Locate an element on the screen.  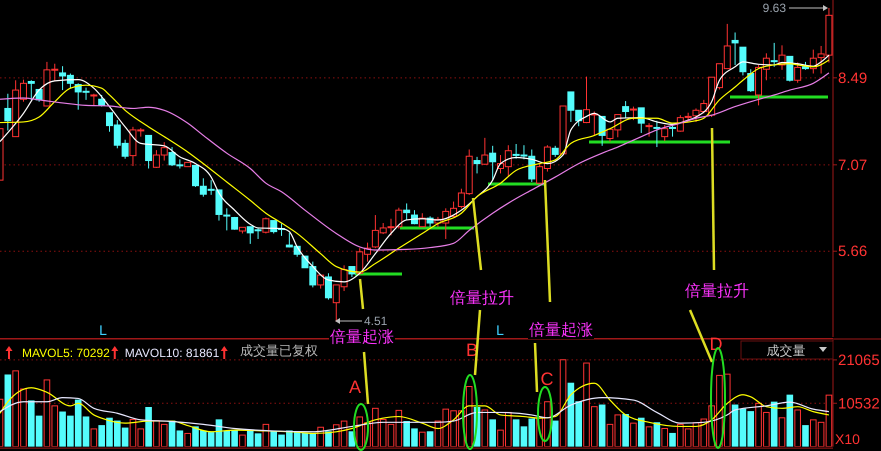
annotation: A is located at coordinates (355, 387).